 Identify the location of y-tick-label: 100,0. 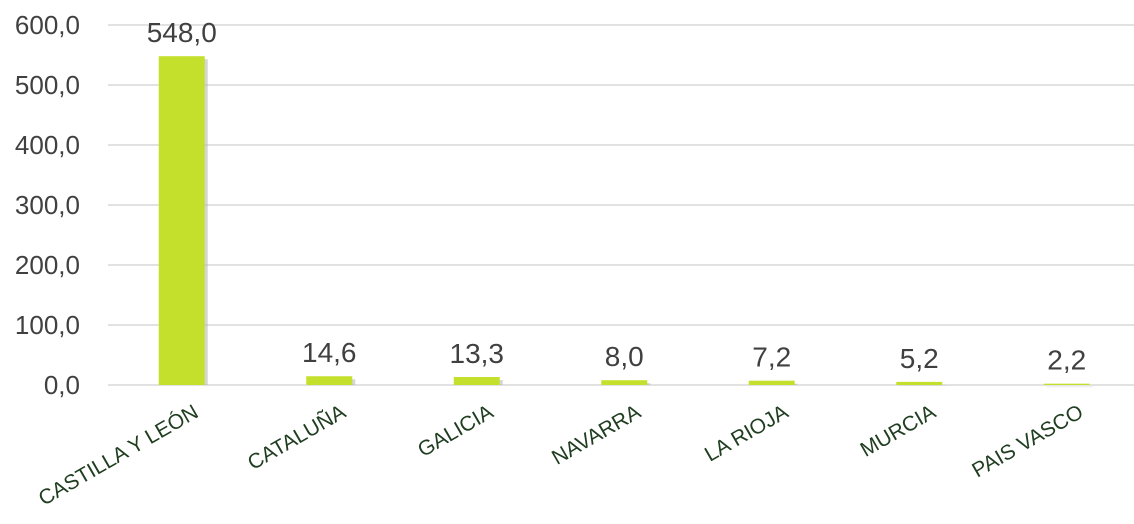
(47, 325).